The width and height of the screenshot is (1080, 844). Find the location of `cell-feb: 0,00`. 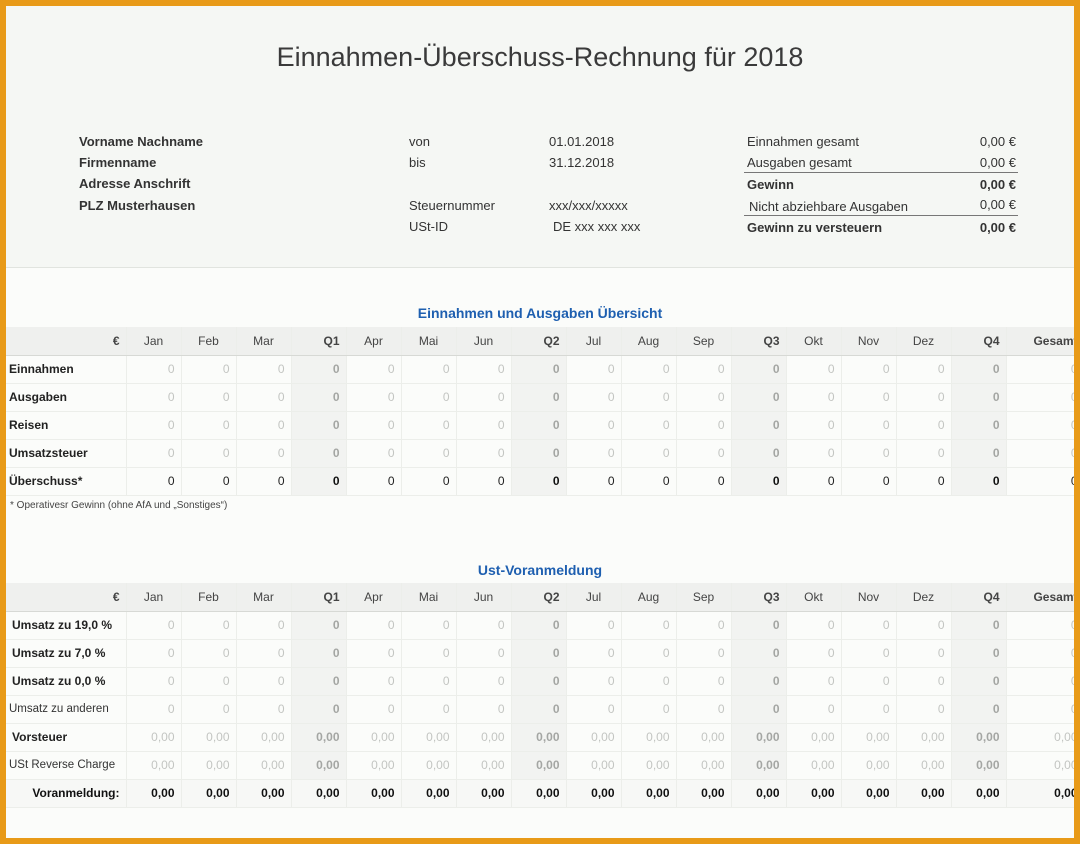

cell-feb: 0,00 is located at coordinates (209, 737).